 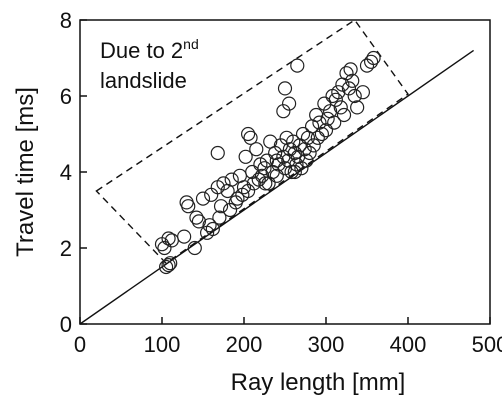 I want to click on annotation-line1: Due to 2nd, so click(x=149, y=49).